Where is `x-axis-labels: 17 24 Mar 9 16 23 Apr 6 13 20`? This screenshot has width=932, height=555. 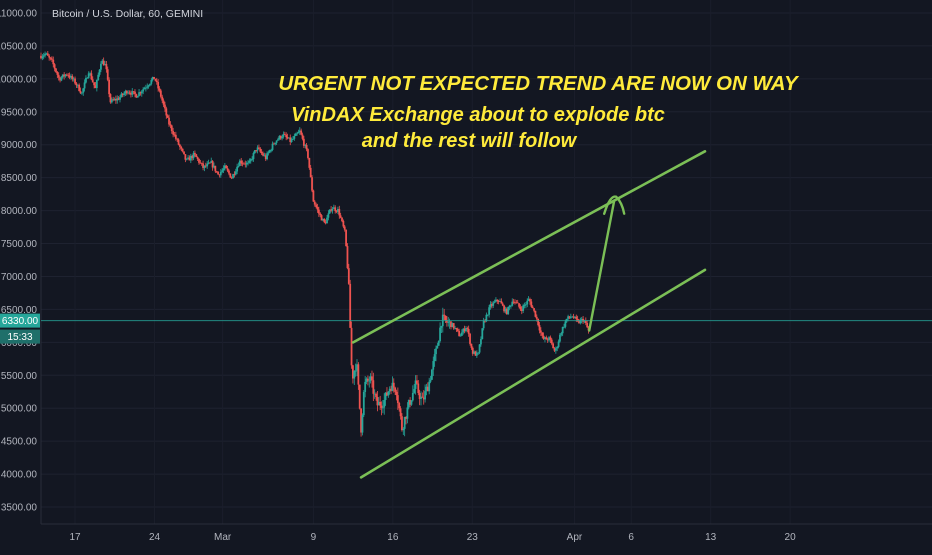 x-axis-labels: 17 24 Mar 9 16 23 Apr 6 13 20 is located at coordinates (432, 537).